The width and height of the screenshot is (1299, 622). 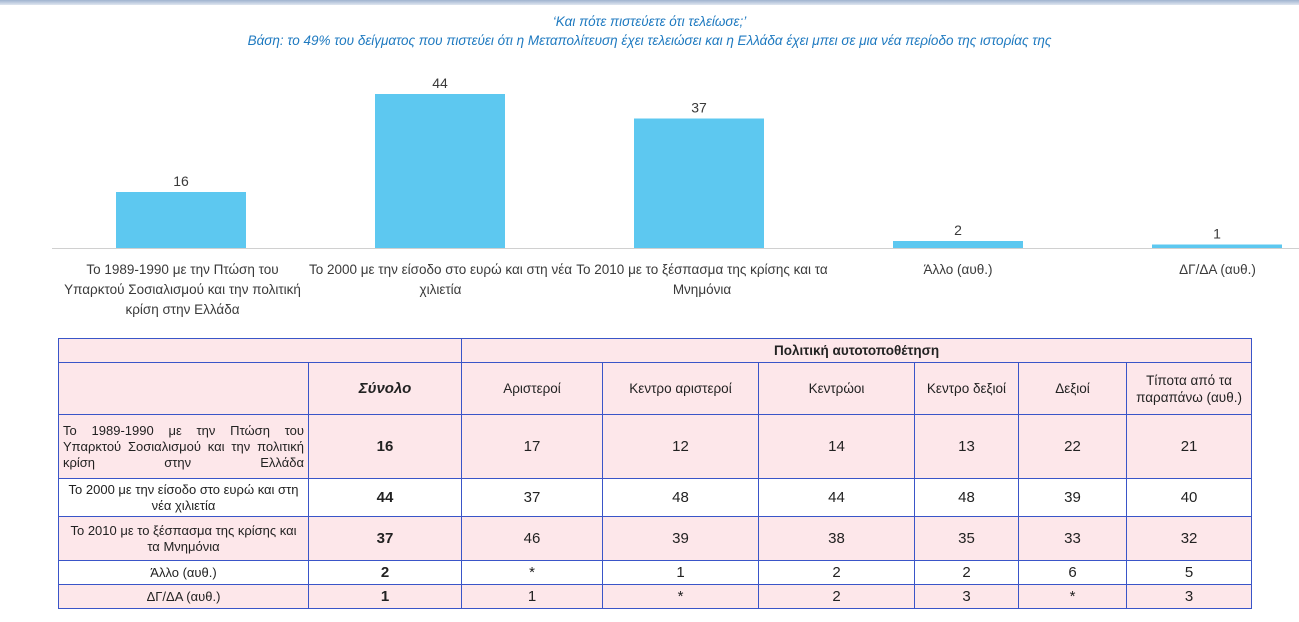 I want to click on cell: 14, so click(x=836, y=446).